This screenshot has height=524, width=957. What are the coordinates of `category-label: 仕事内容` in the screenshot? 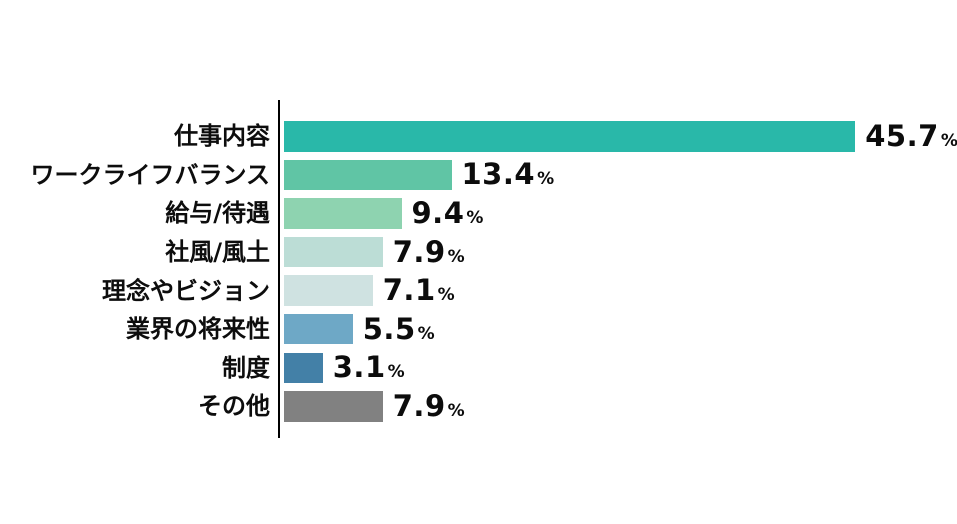 It's located at (222, 136).